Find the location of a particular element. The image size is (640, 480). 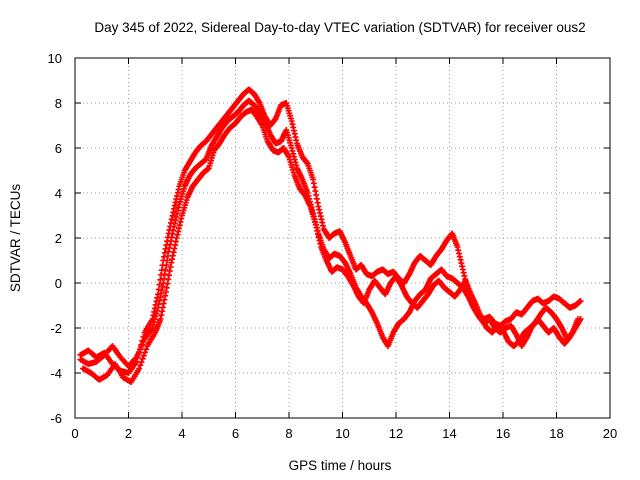

x-tick-label: 10 is located at coordinates (342, 433).